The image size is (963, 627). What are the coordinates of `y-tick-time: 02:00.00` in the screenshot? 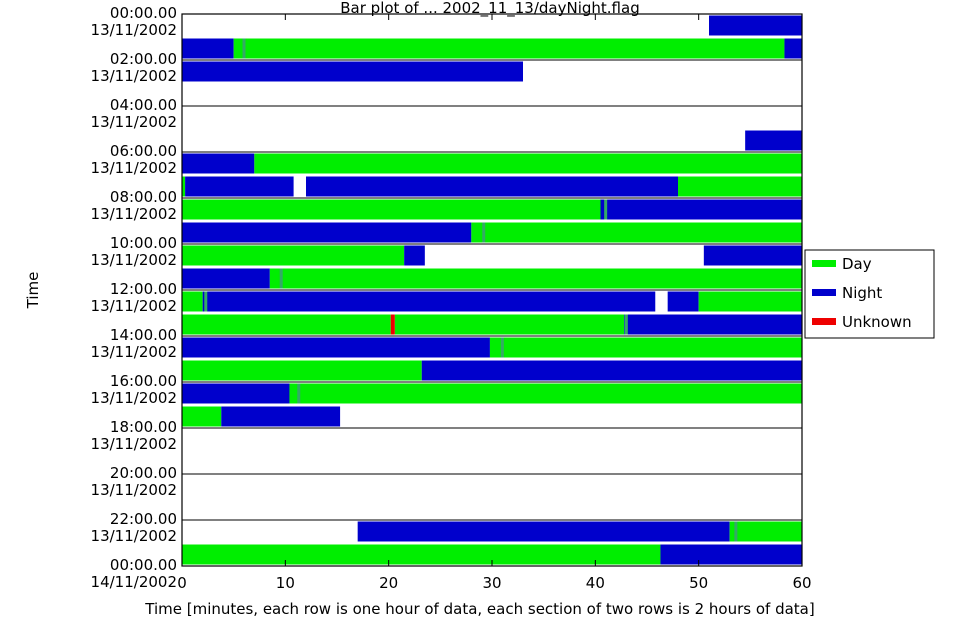 It's located at (143, 59).